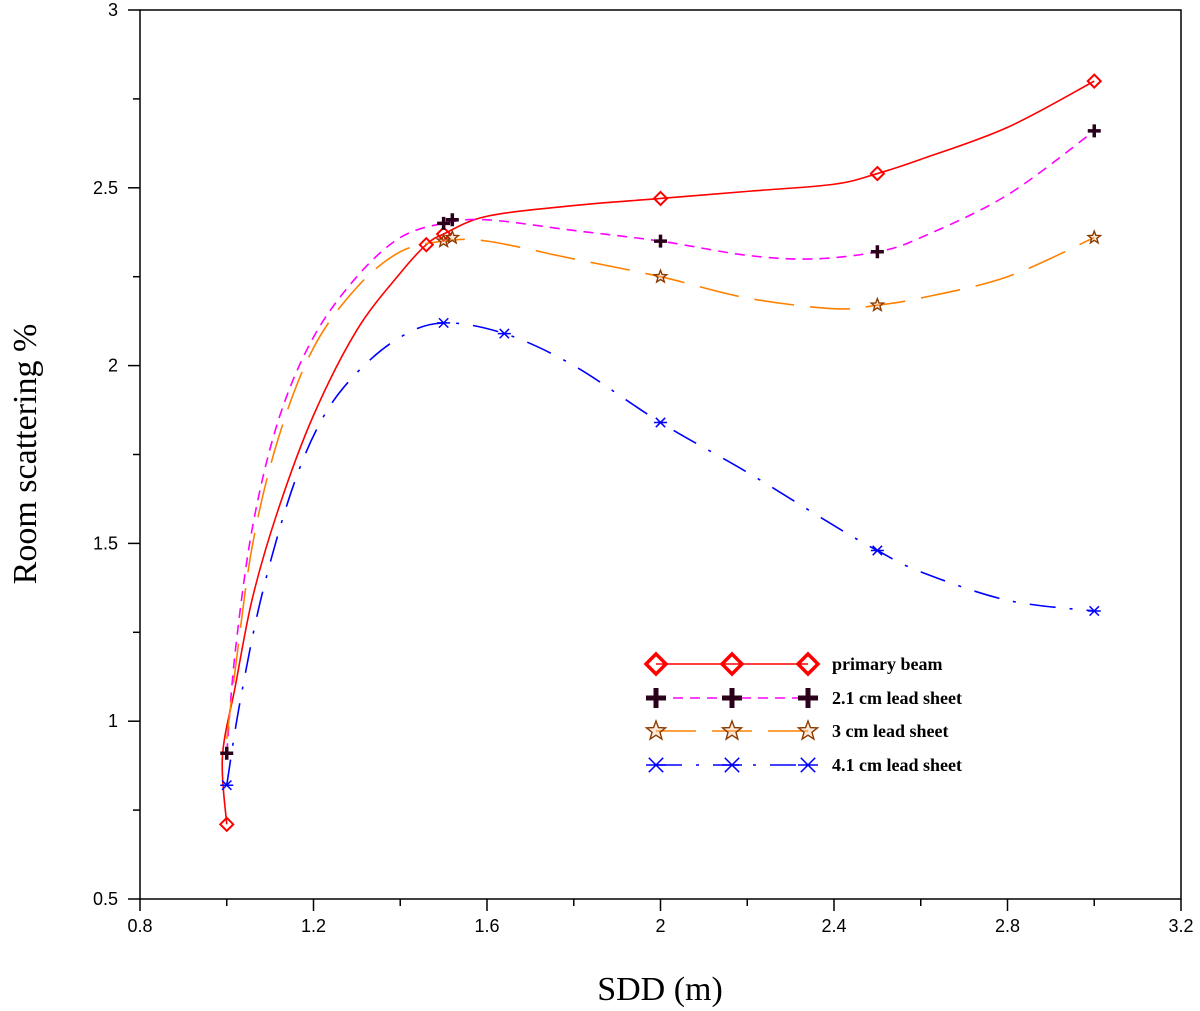 This screenshot has height=1011, width=1200. Describe the element at coordinates (105, 899) in the screenshot. I see `y-tick-label: 0.5` at that location.